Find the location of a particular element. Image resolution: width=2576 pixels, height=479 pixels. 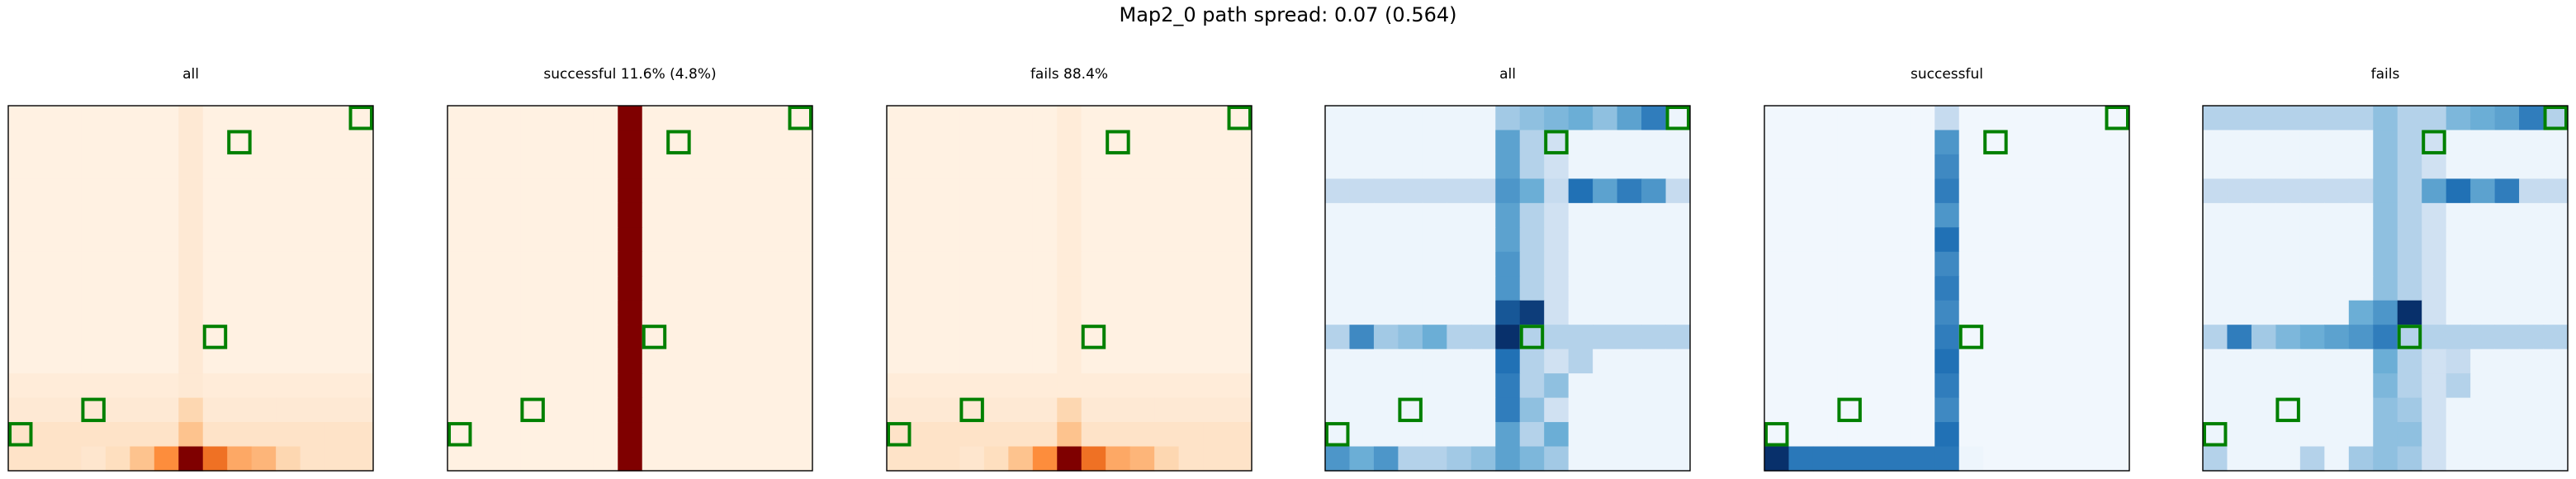

waypoint-marker is located at coordinates (2287, 410).